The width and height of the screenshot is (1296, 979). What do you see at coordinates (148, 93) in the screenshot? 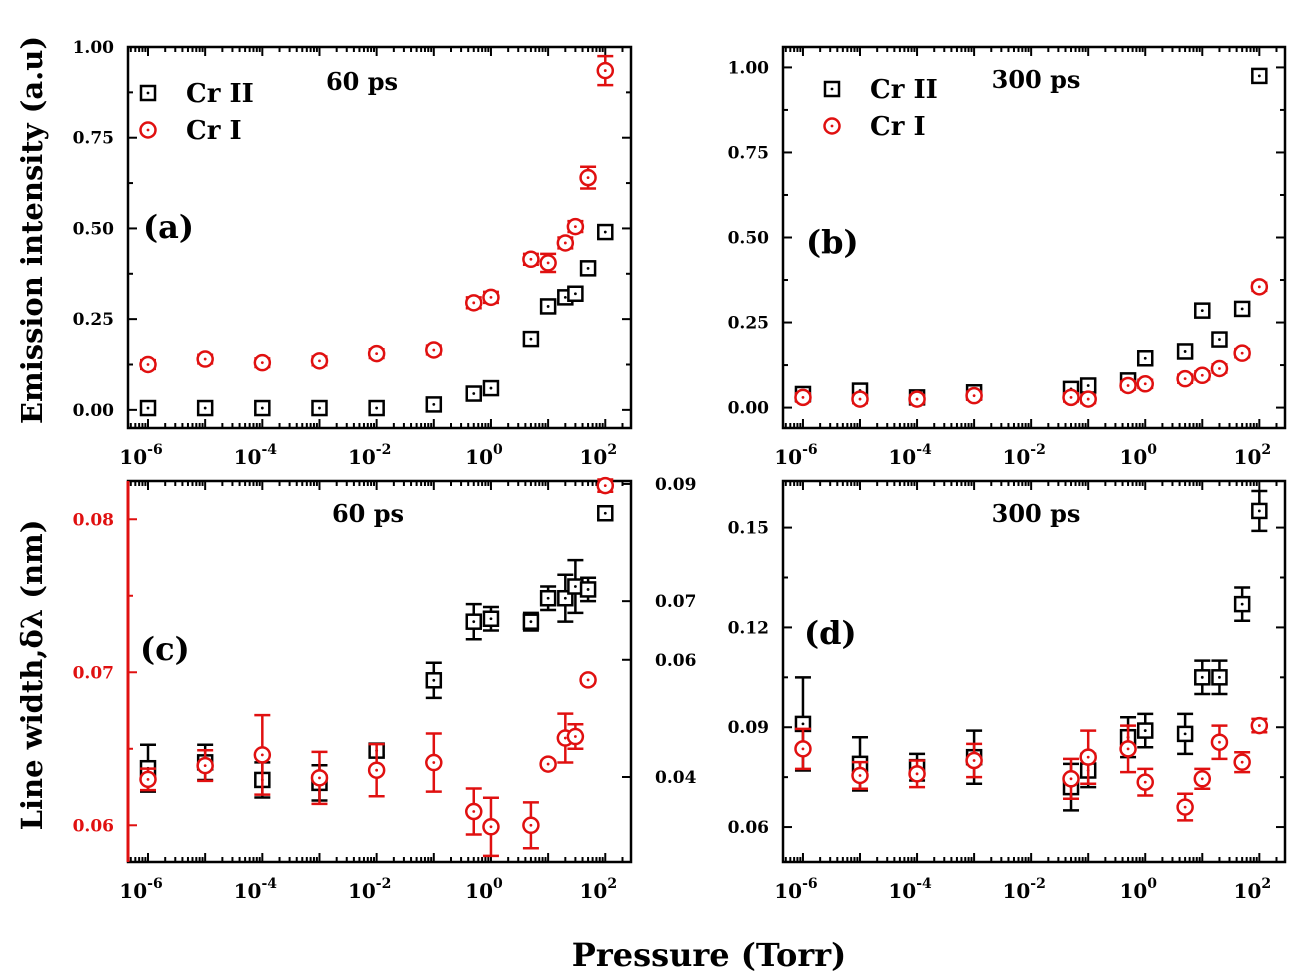
I see `legend-marker-dot` at bounding box center [148, 93].